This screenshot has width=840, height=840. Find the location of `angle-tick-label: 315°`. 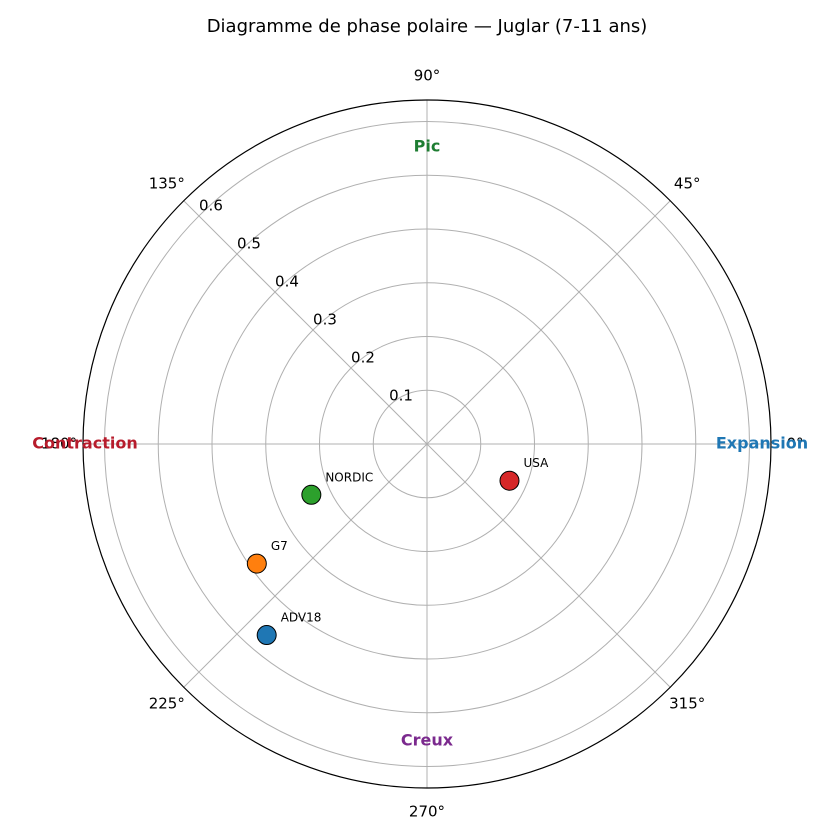

angle-tick-label: 315° is located at coordinates (687, 704).